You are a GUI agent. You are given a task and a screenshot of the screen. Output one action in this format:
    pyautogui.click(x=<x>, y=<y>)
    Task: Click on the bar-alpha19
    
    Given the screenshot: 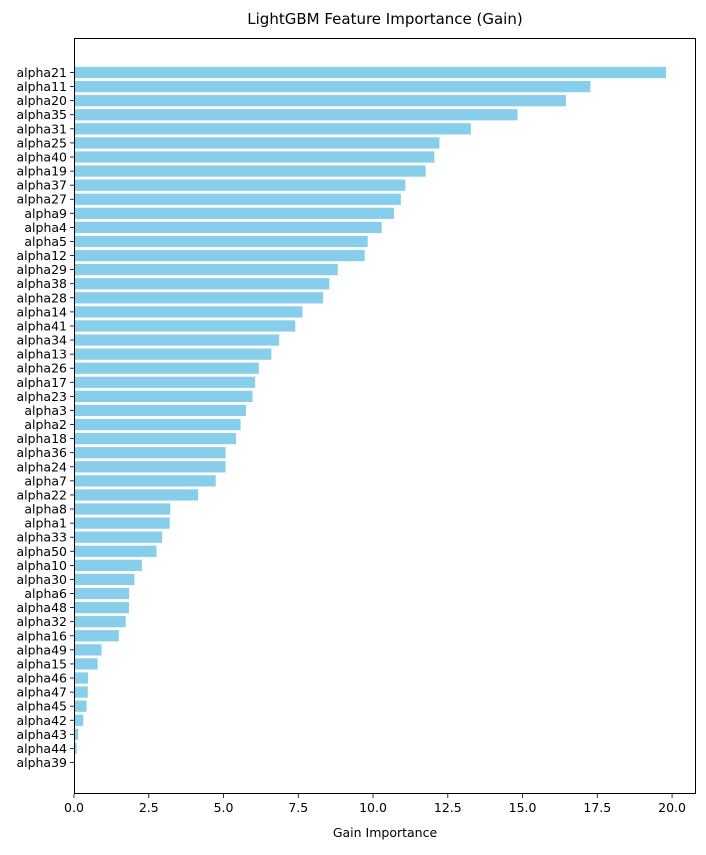 What is the action you would take?
    pyautogui.click(x=250, y=171)
    